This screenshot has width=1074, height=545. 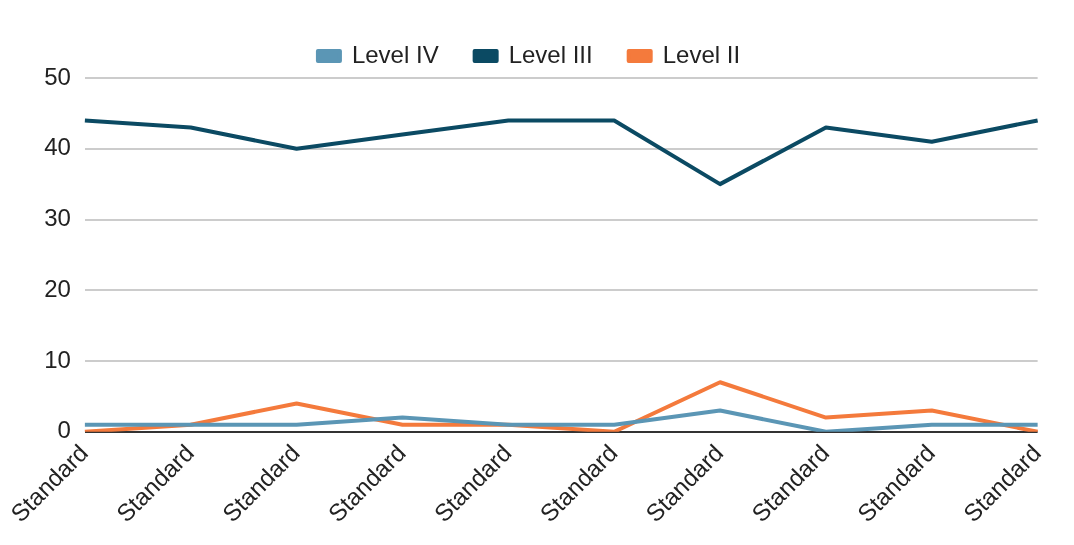 I want to click on y-tick-label: 0, so click(x=64, y=430).